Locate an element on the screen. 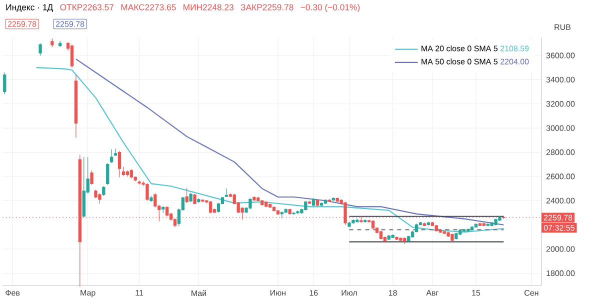 The height and width of the screenshot is (304, 600). x-tick-label: Июн is located at coordinates (278, 293).